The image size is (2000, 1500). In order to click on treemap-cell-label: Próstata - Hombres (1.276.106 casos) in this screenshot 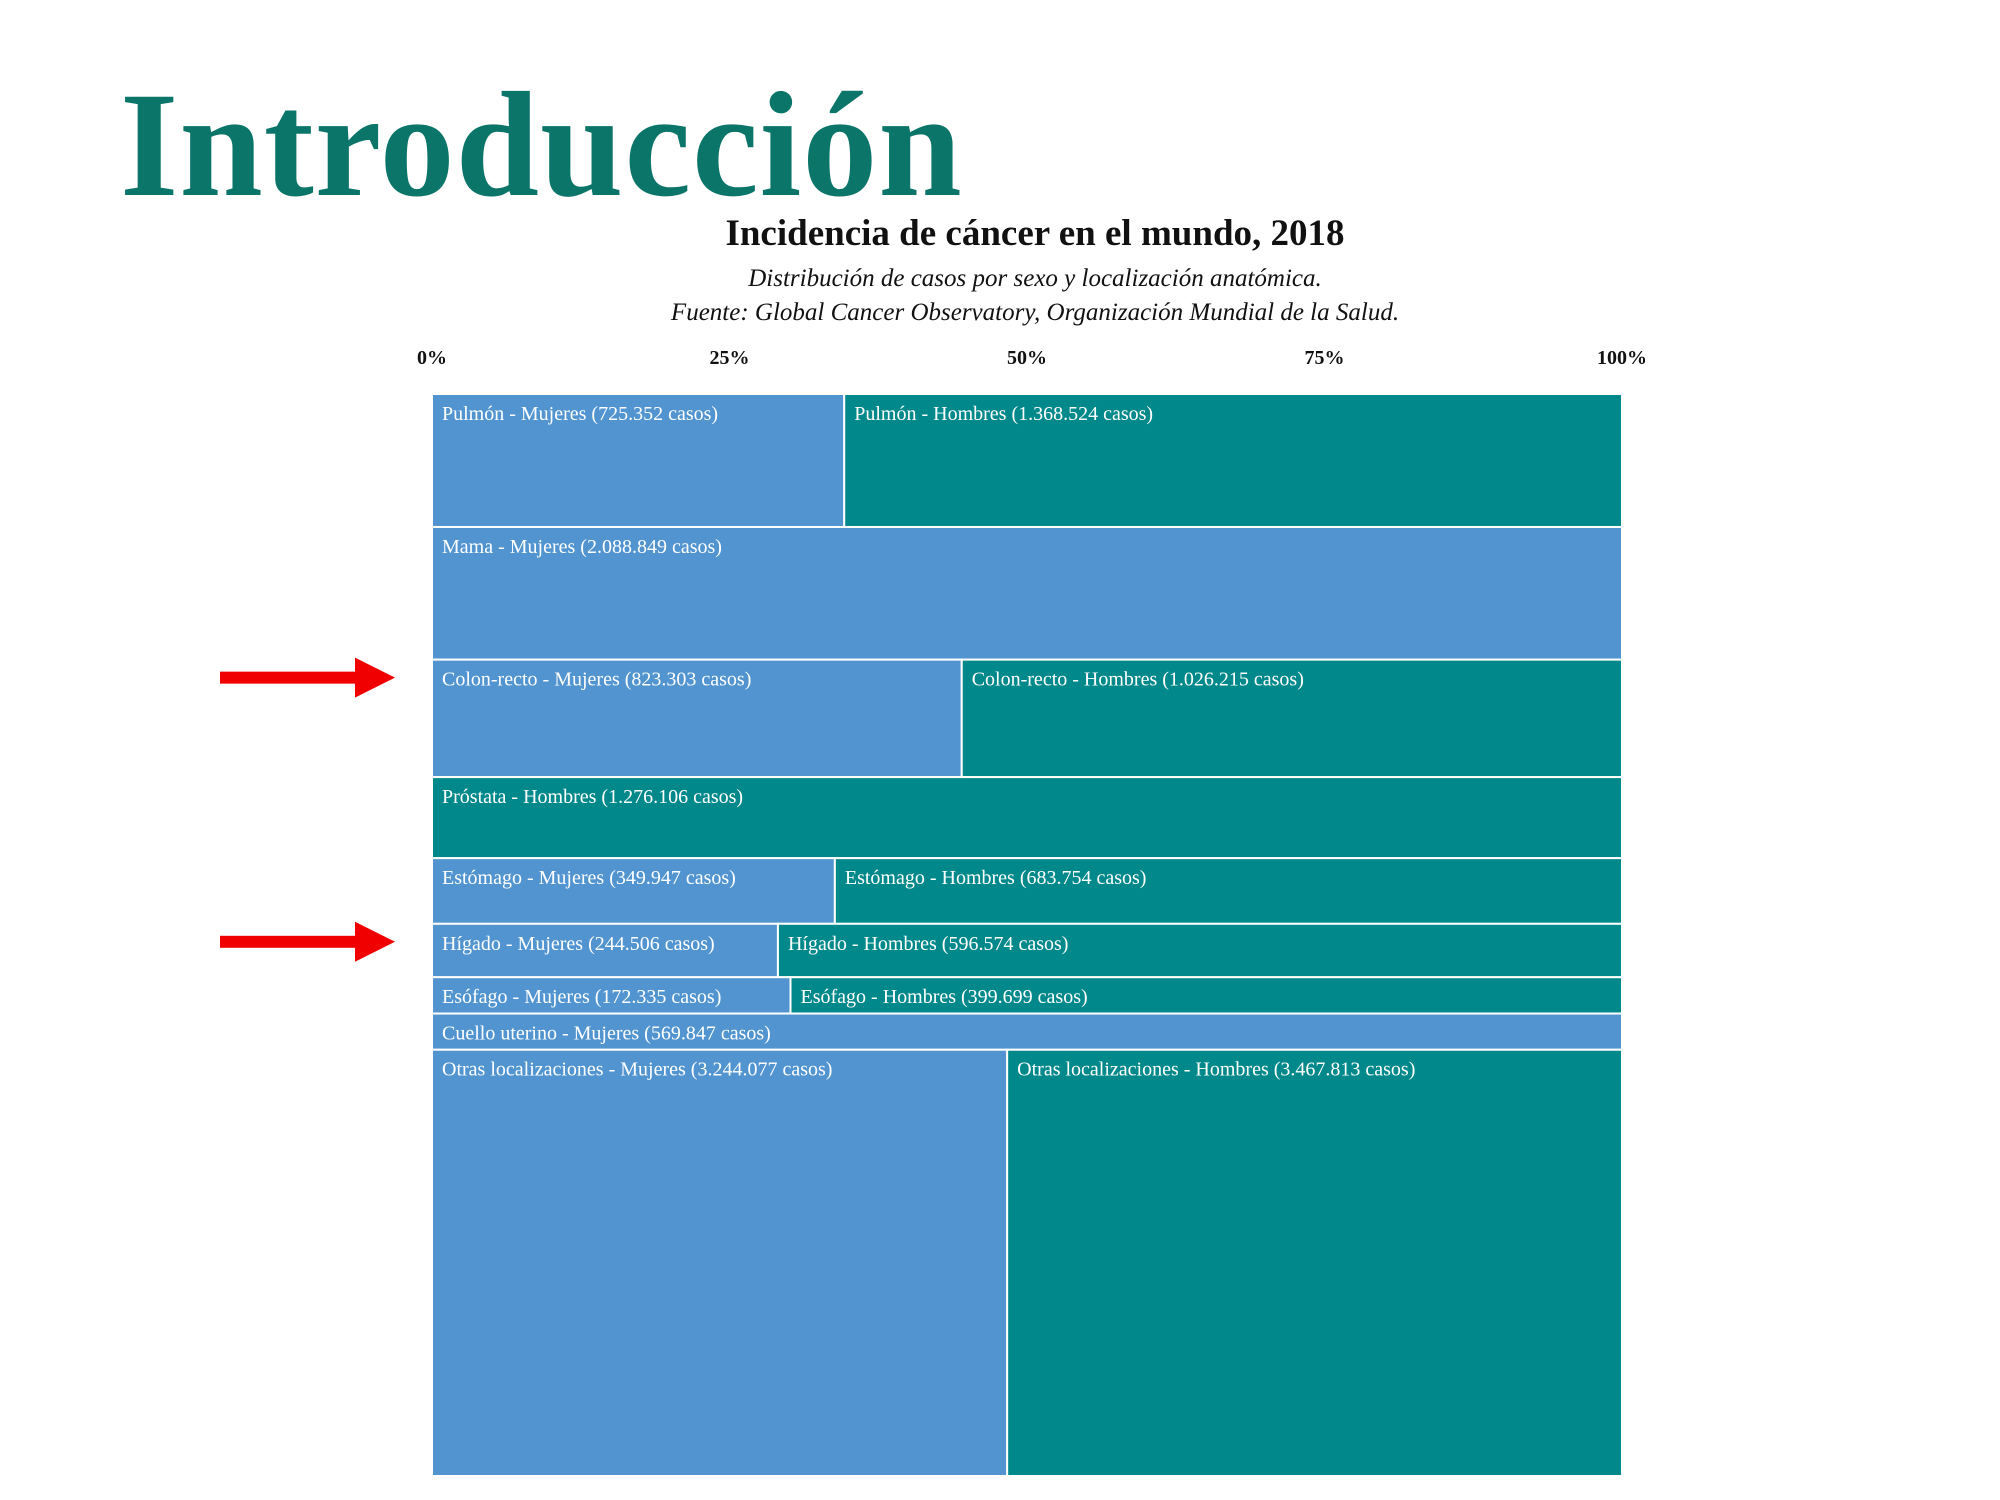, I will do `click(592, 797)`.